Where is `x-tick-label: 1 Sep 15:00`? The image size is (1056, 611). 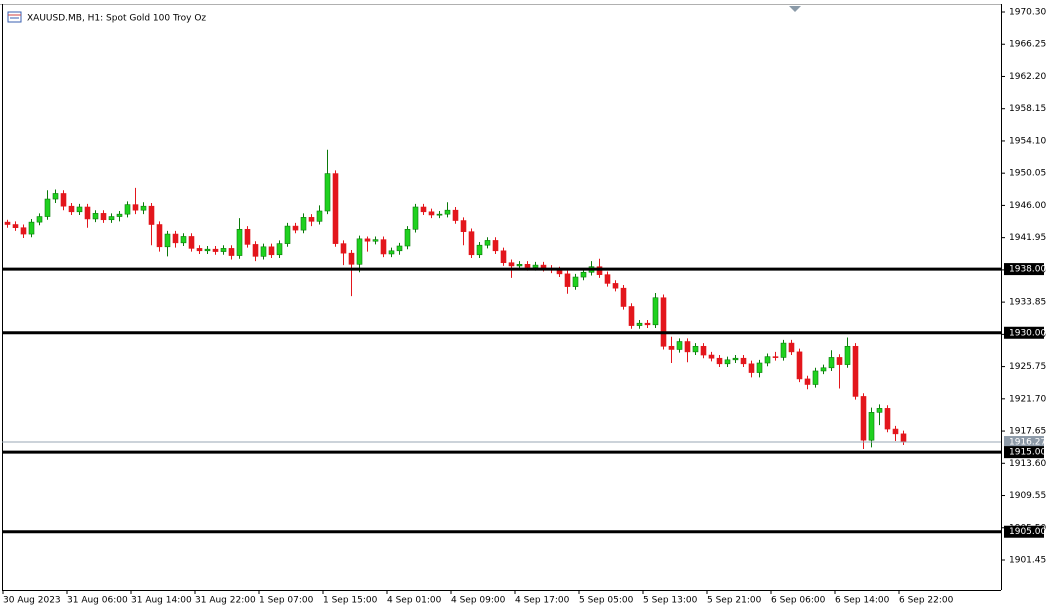
x-tick-label: 1 Sep 15:00 is located at coordinates (350, 601).